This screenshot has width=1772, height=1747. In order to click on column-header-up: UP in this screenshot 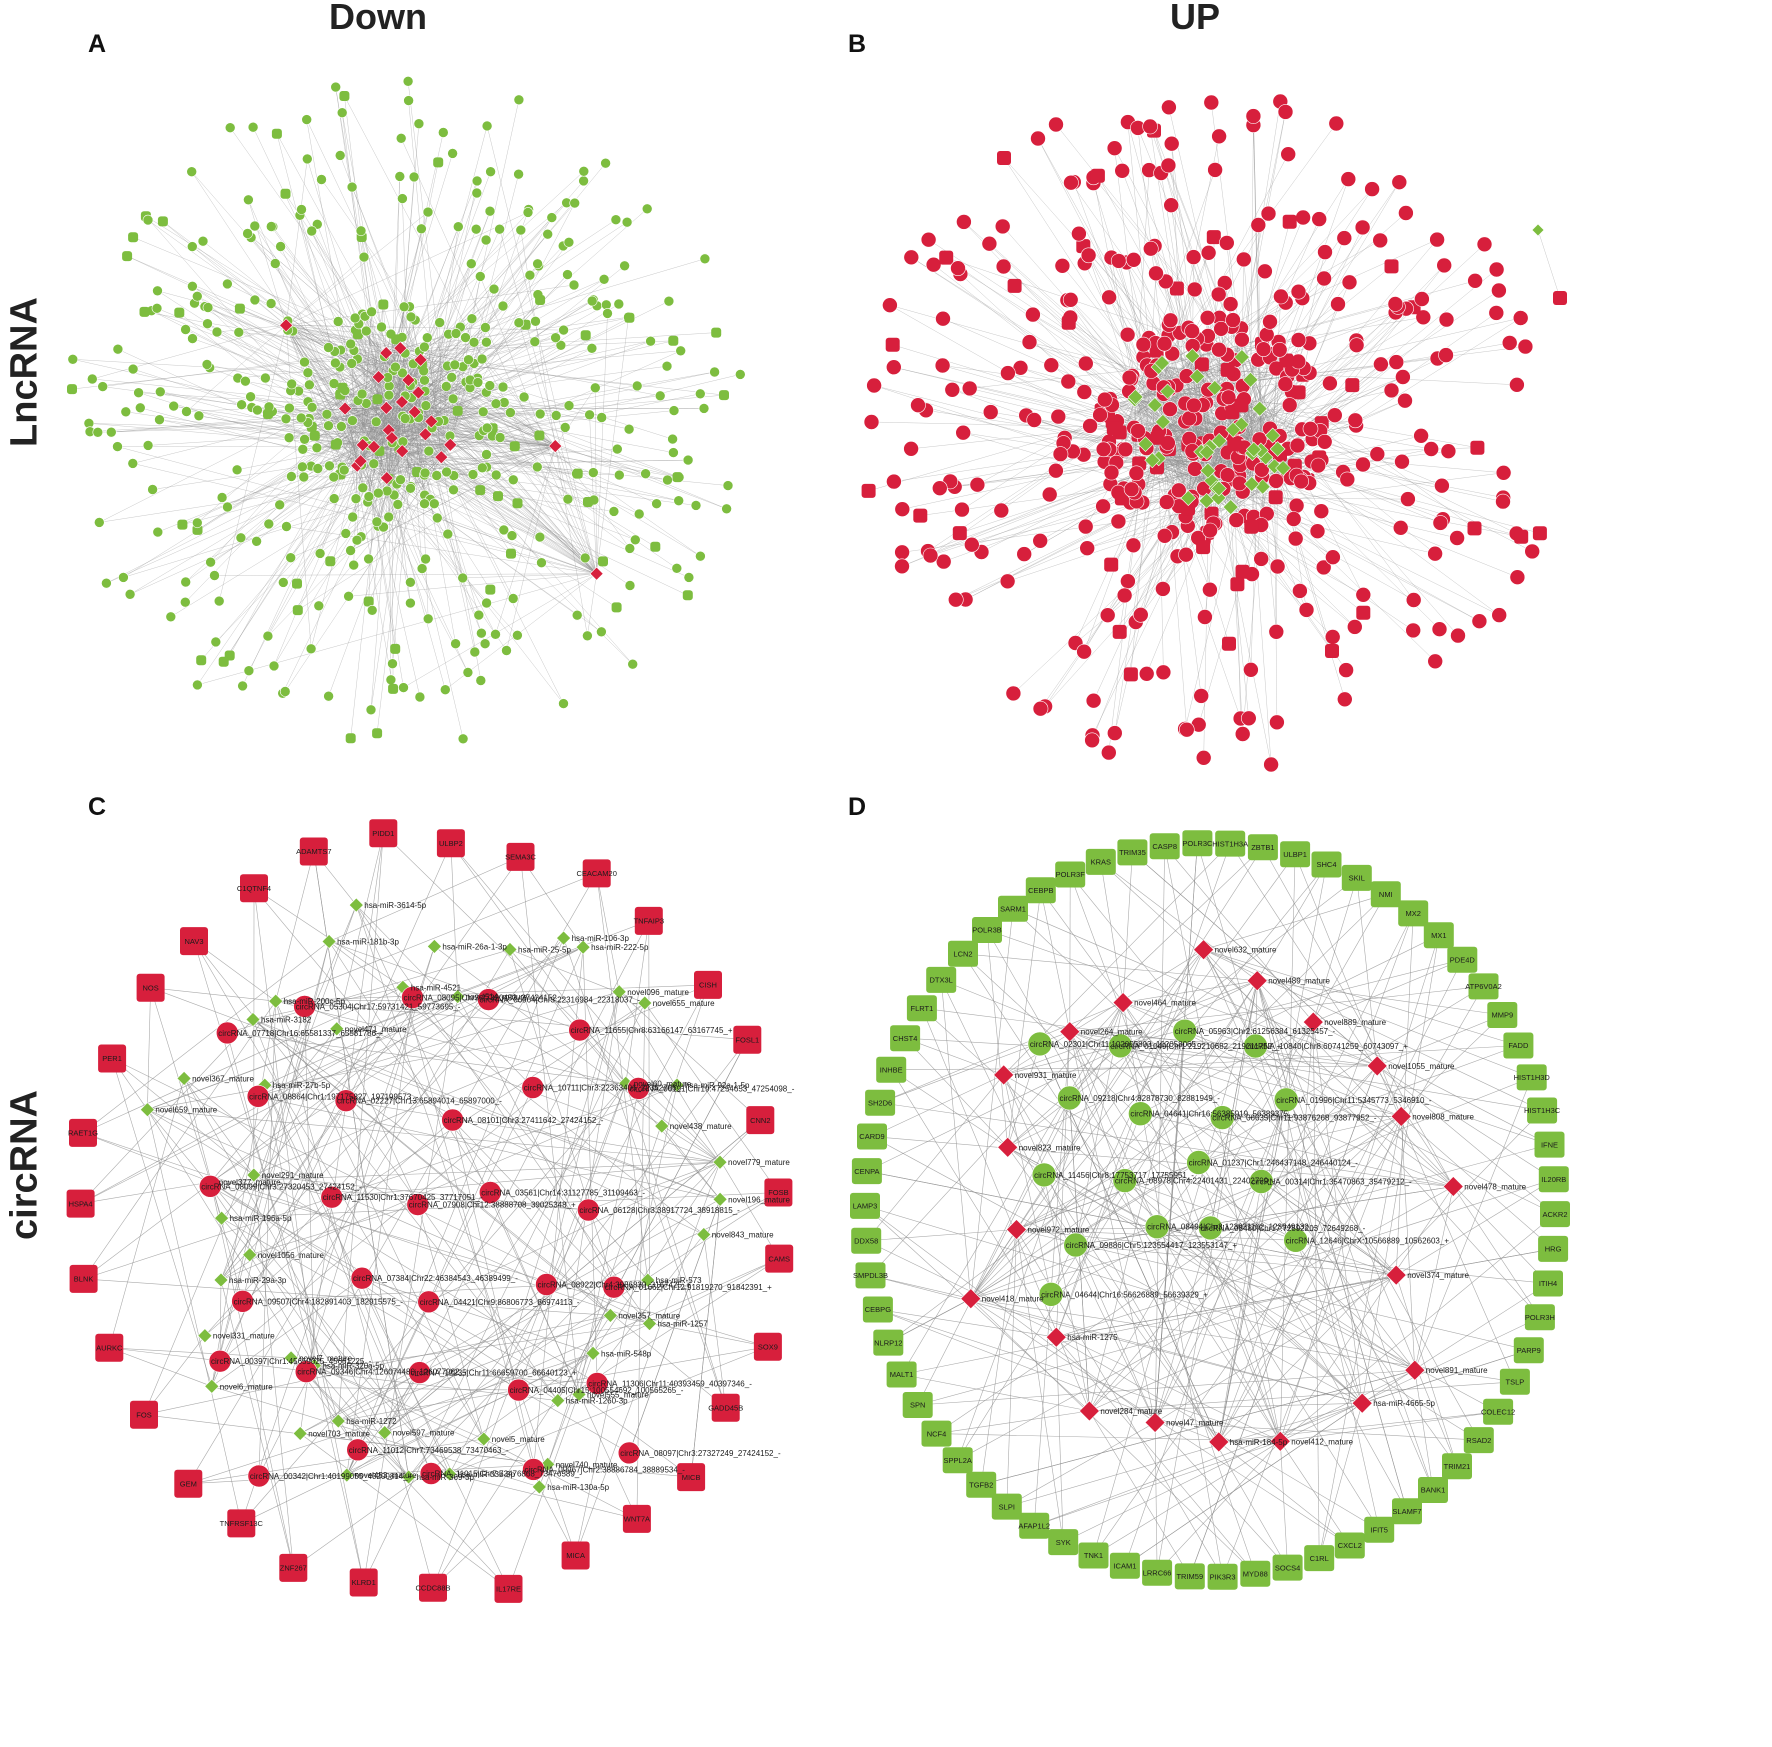, I will do `click(1195, 18)`.